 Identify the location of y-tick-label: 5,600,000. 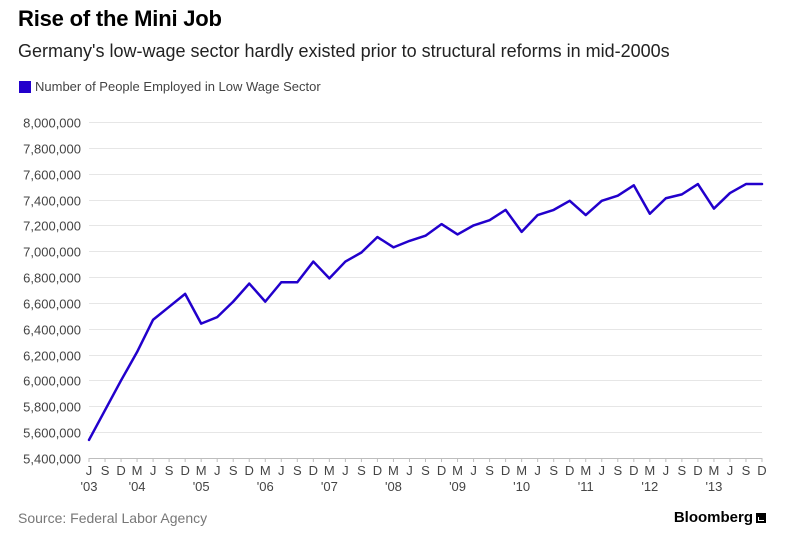
(52, 433).